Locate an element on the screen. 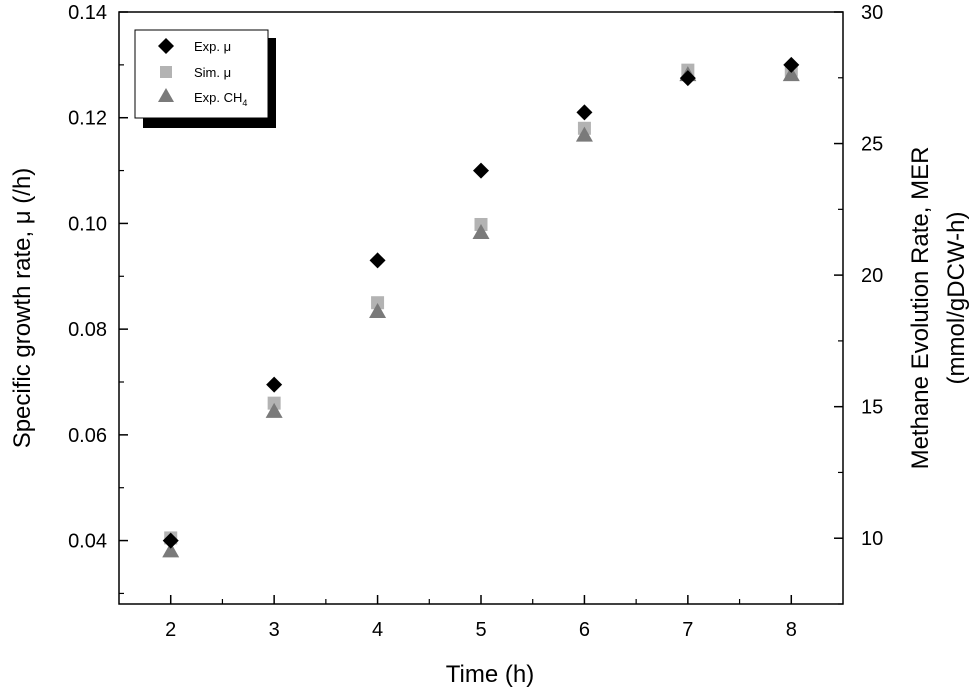 The width and height of the screenshot is (980, 690). x-axis: 2 3 4 5 6 7 8 is located at coordinates (481, 618).